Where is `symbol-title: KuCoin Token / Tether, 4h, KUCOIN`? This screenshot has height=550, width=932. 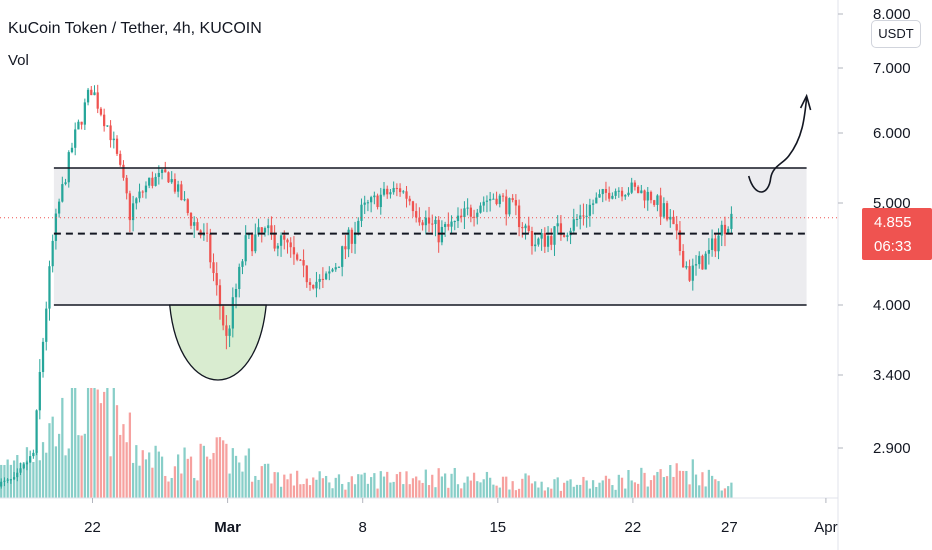
symbol-title: KuCoin Token / Tether, 4h, KUCOIN is located at coordinates (135, 28).